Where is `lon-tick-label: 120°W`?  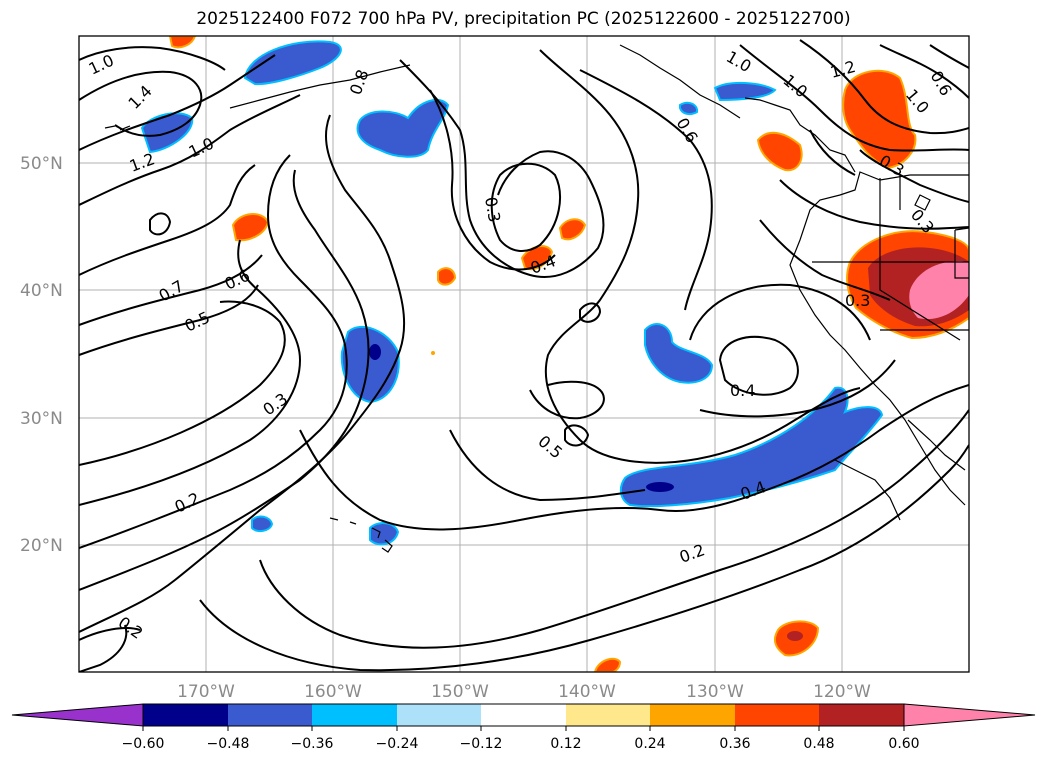
lon-tick-label: 120°W is located at coordinates (842, 692).